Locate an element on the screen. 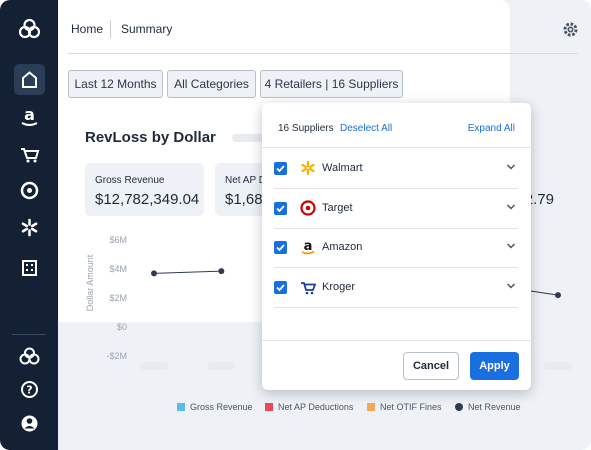  cancel-button: Cancel is located at coordinates (431, 366).